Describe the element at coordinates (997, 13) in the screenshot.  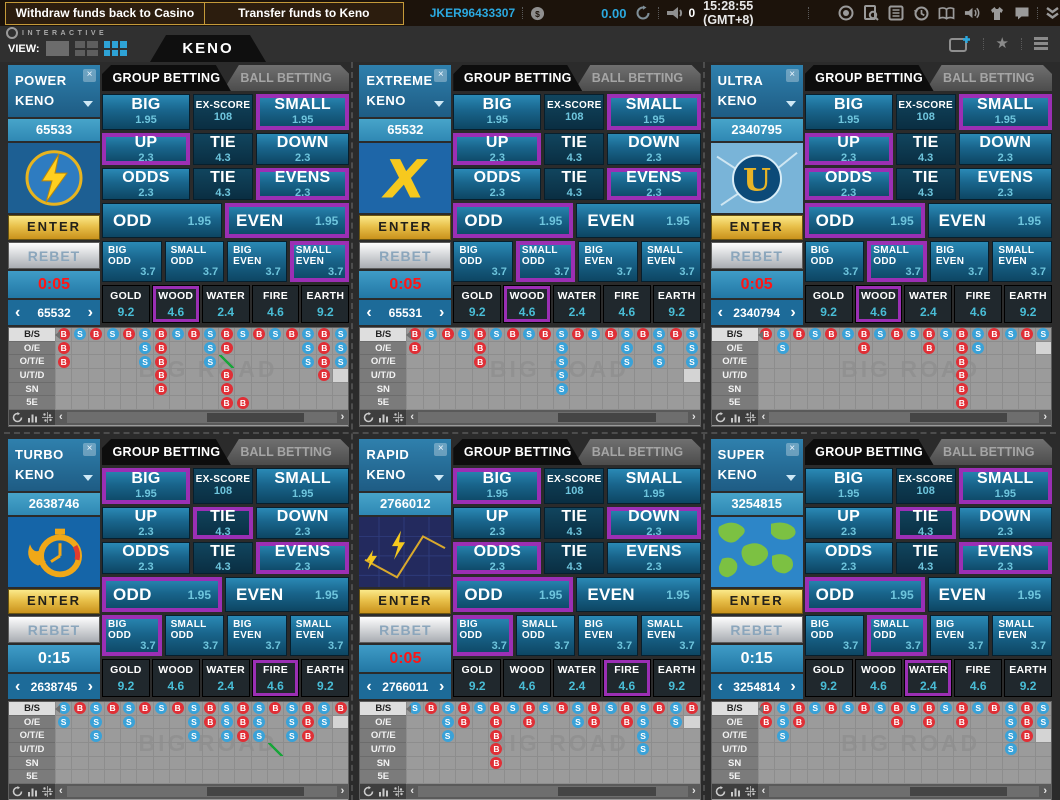
I see `dealer-dress-icon` at that location.